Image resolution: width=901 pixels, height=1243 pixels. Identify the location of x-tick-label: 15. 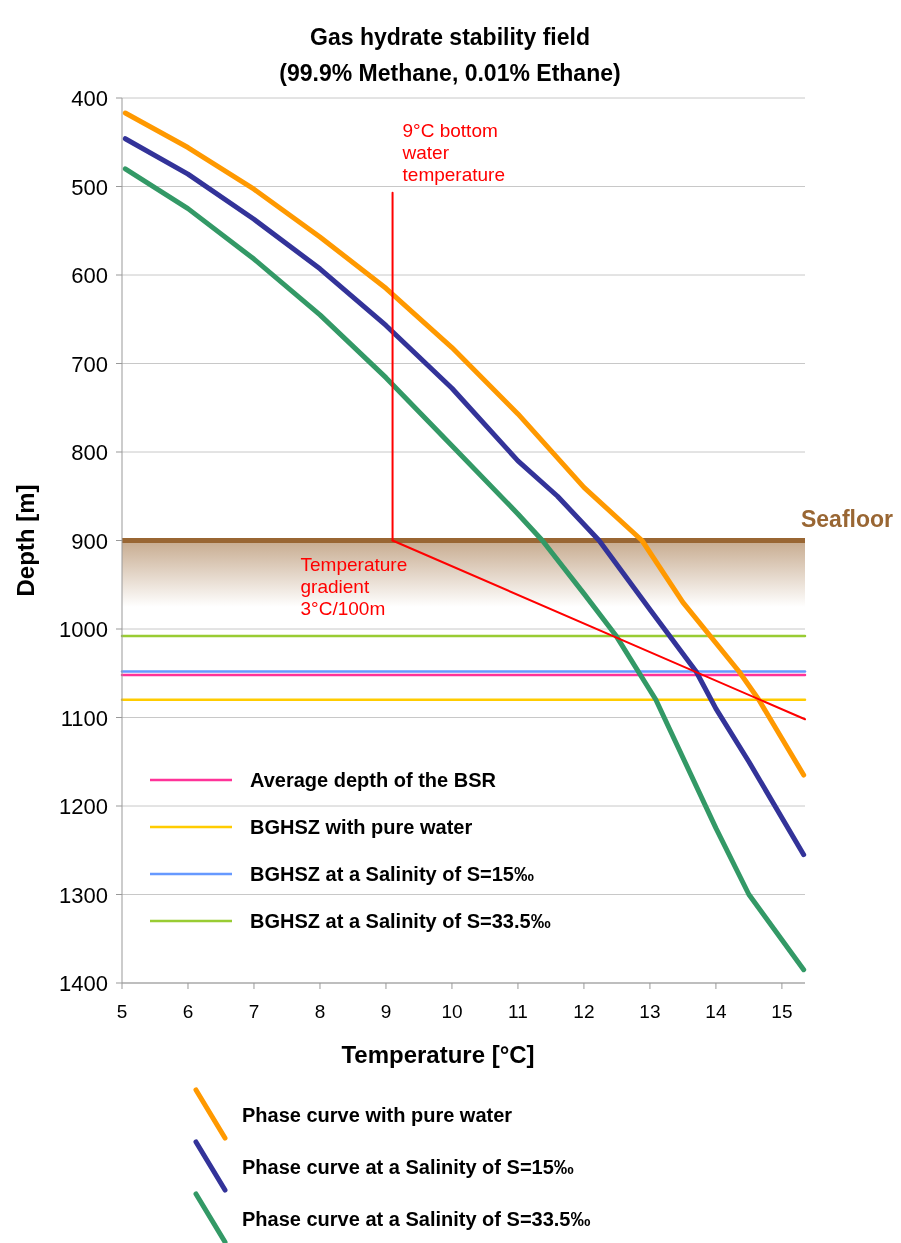
(782, 1011).